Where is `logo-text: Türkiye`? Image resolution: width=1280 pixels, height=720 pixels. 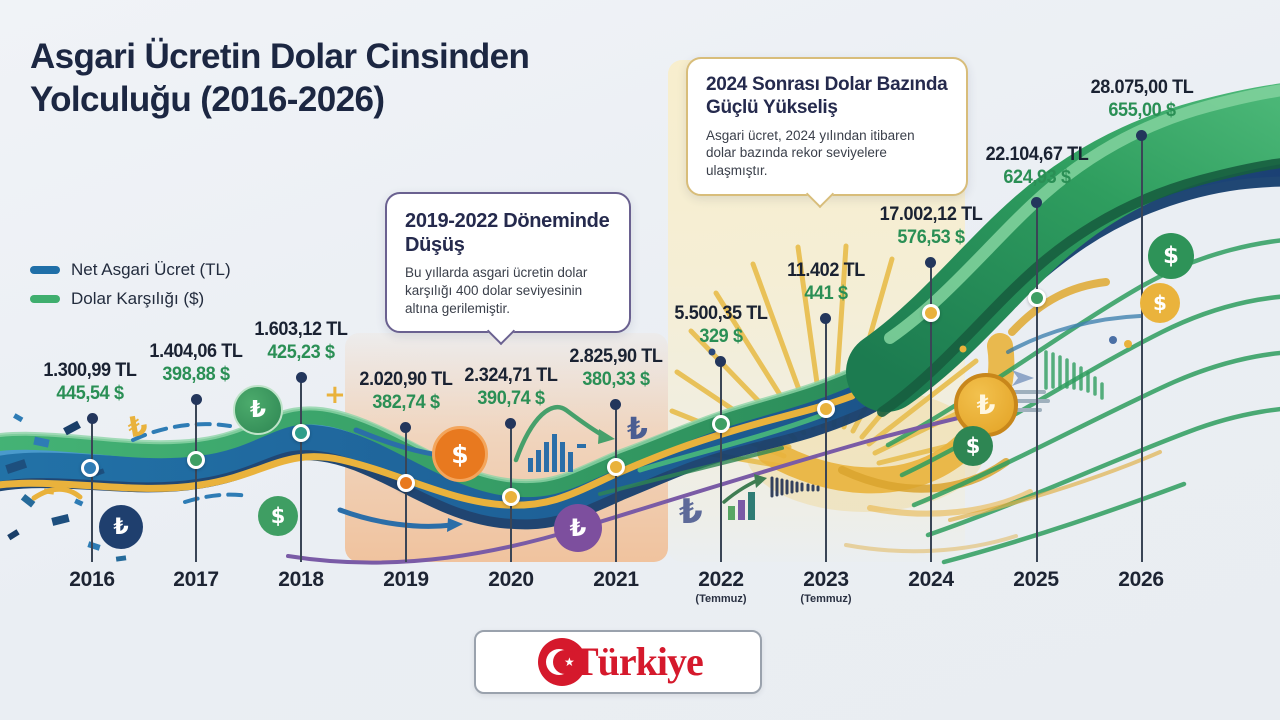
logo-text: Türkiye is located at coordinates (638, 661).